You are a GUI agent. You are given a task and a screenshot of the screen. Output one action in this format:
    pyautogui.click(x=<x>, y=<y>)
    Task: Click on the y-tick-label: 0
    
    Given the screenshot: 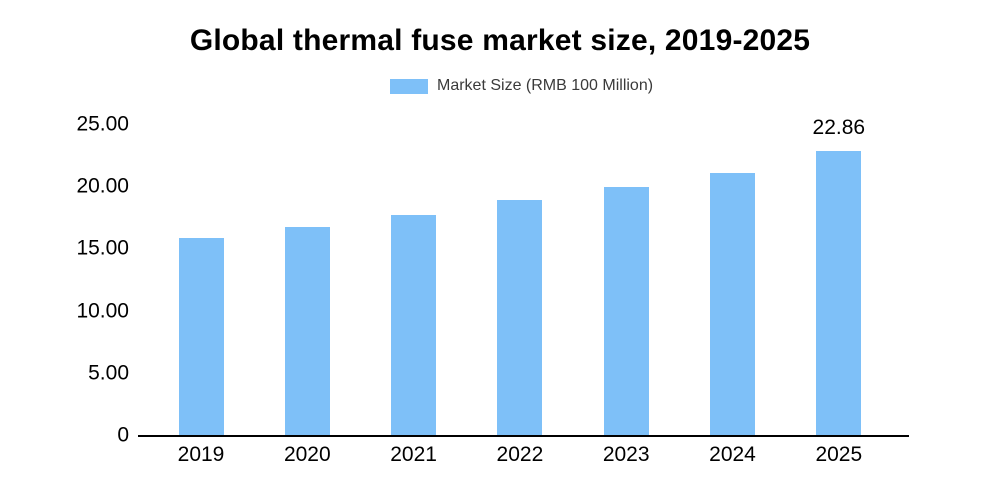 What is the action you would take?
    pyautogui.click(x=123, y=435)
    